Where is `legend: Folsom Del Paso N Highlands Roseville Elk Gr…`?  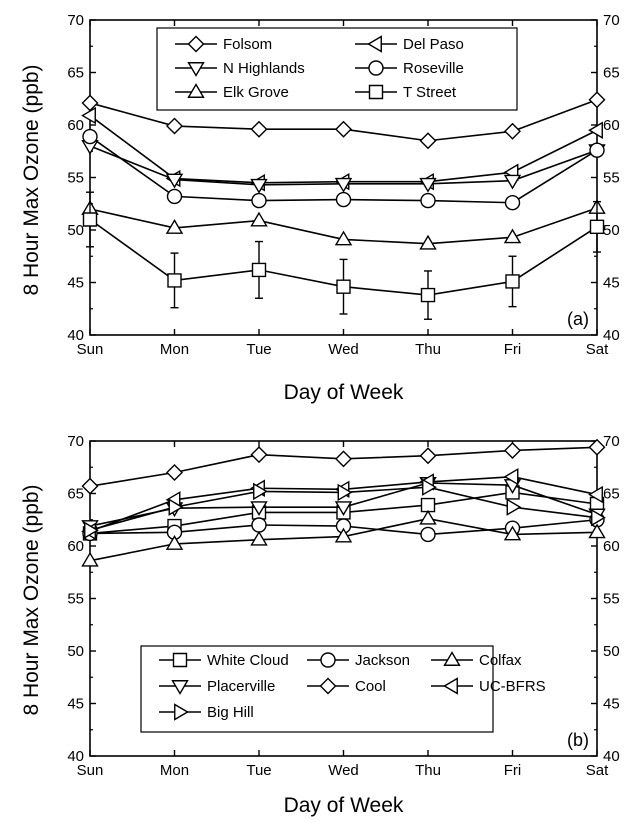
legend: Folsom Del Paso N Highlands Roseville Elk Gr… is located at coordinates (337, 69).